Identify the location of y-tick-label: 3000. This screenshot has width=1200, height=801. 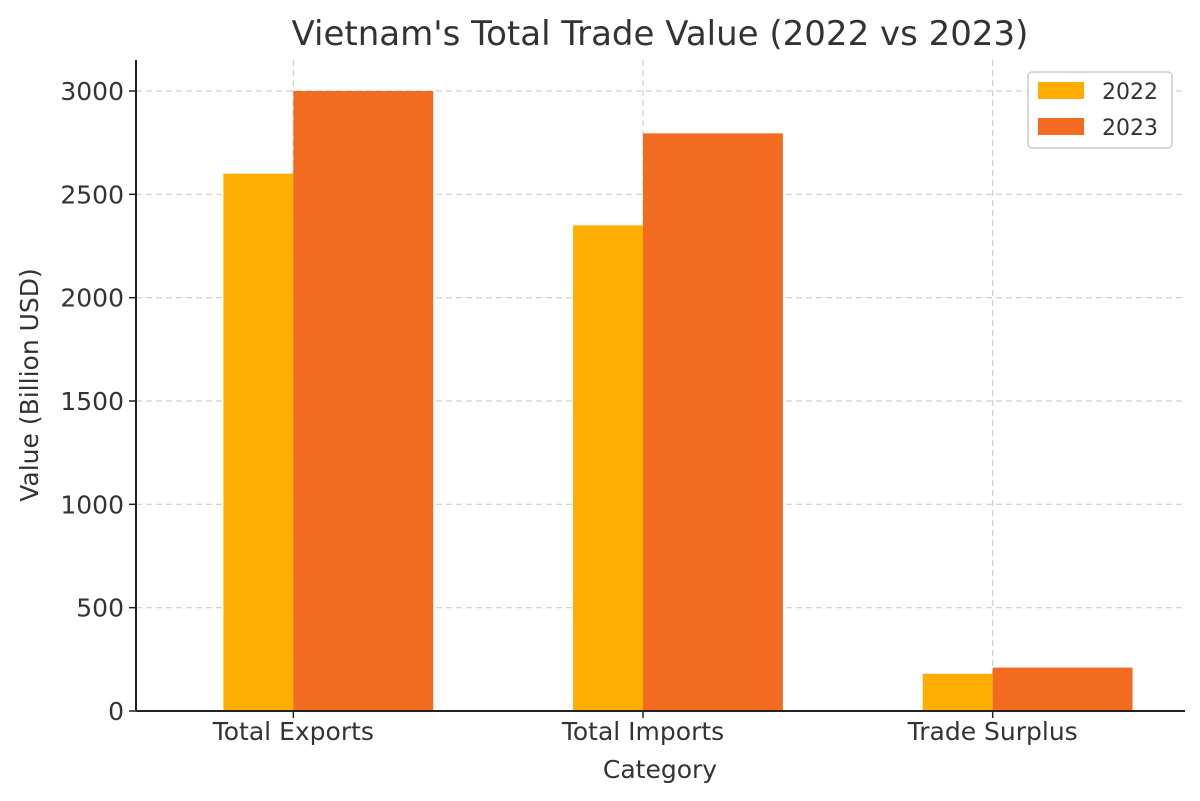
(92, 91).